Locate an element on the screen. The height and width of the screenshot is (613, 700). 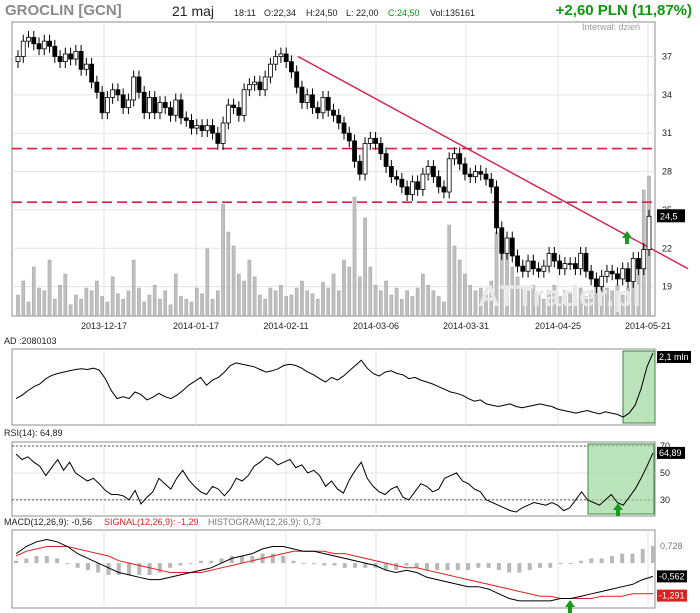
hist-last-box is located at coordinates (672, 545).